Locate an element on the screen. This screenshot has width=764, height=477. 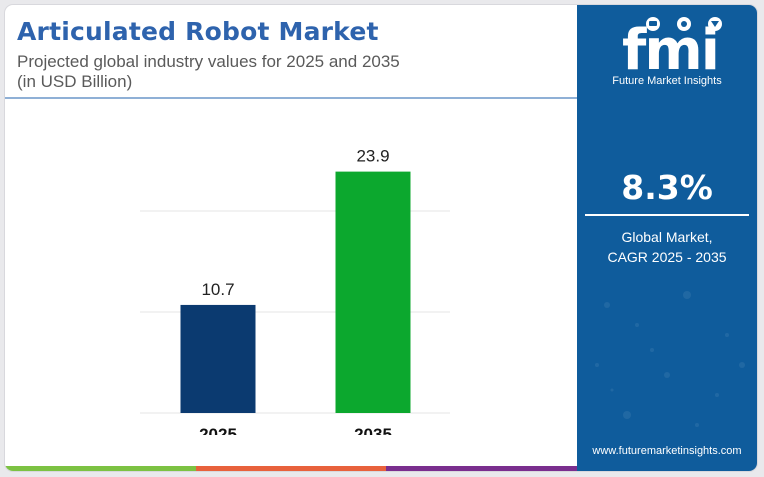
cagr-label: Global Market, CAGR 2025 - 2035 is located at coordinates (667, 247).